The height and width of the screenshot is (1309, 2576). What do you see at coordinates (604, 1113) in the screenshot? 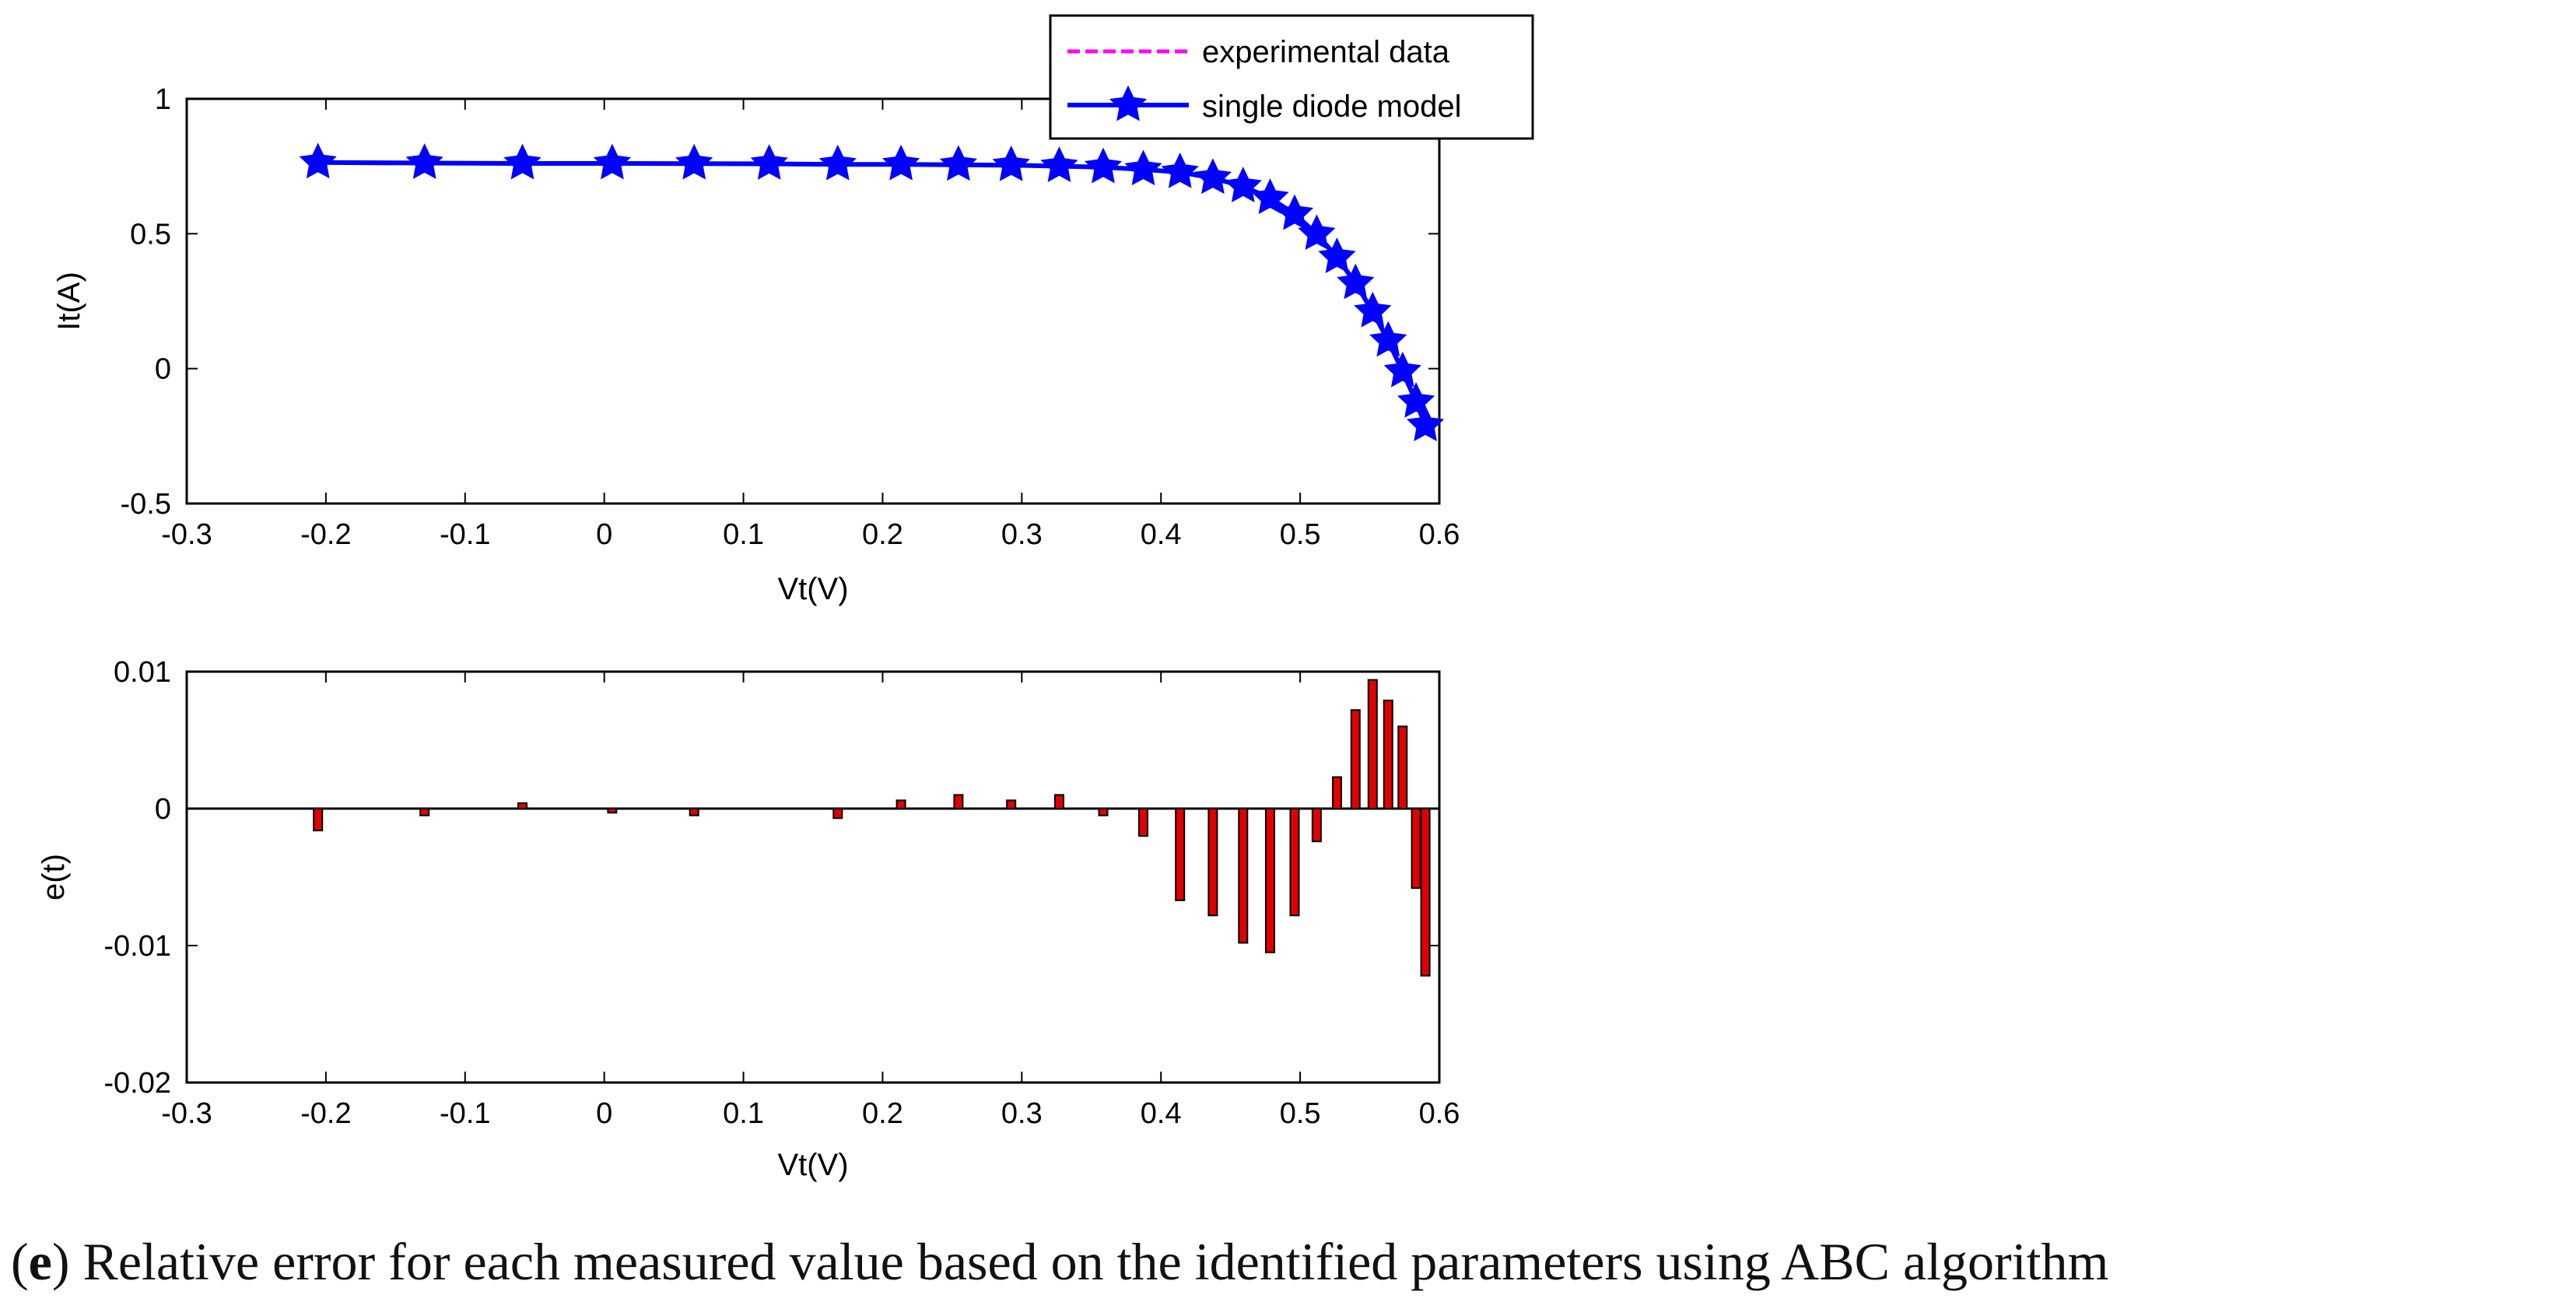
I see `error-x-tick-label: 0` at bounding box center [604, 1113].